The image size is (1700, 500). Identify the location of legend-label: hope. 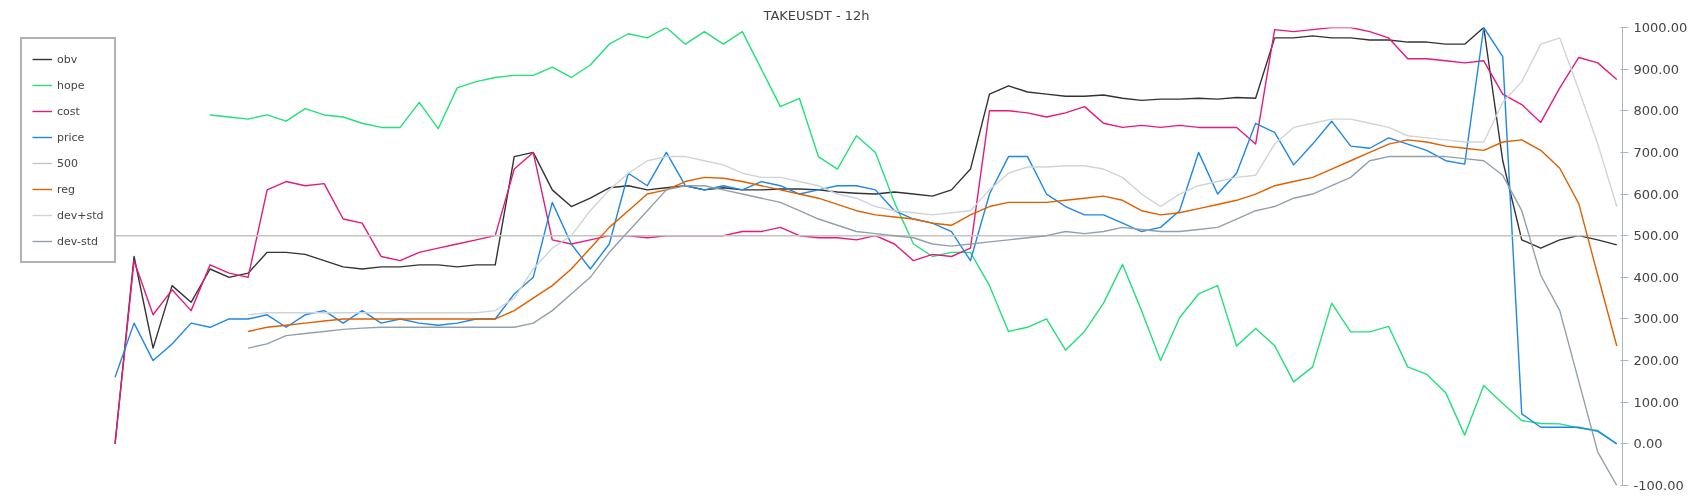
(71, 85).